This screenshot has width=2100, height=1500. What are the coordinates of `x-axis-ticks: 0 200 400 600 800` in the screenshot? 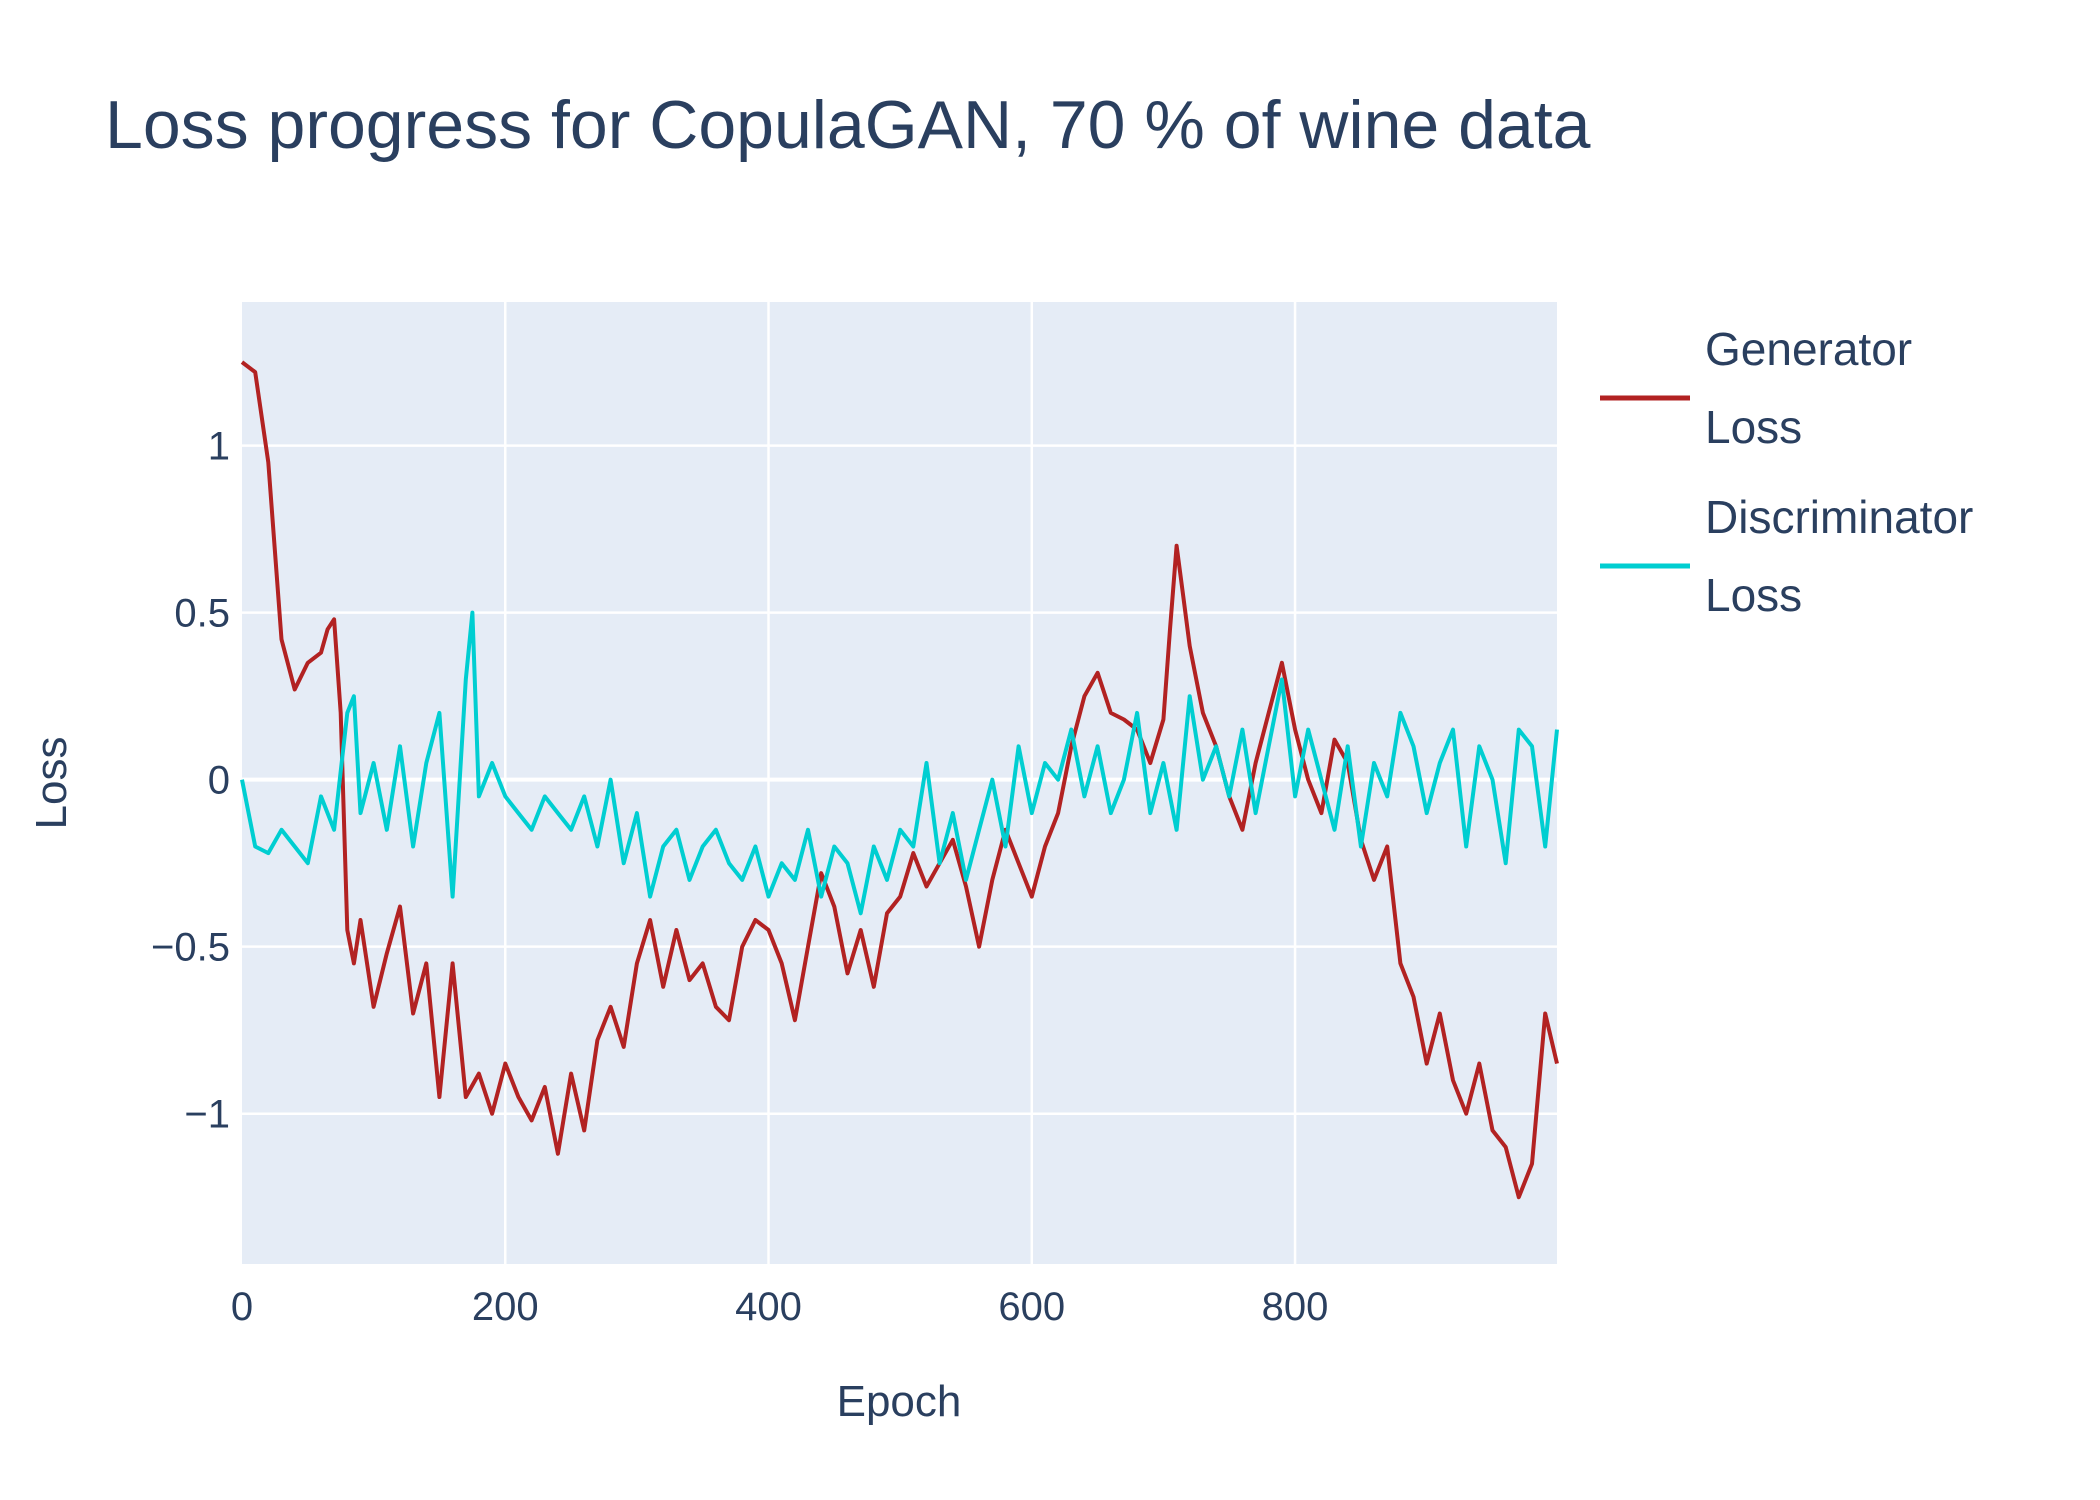 It's located at (780, 1307).